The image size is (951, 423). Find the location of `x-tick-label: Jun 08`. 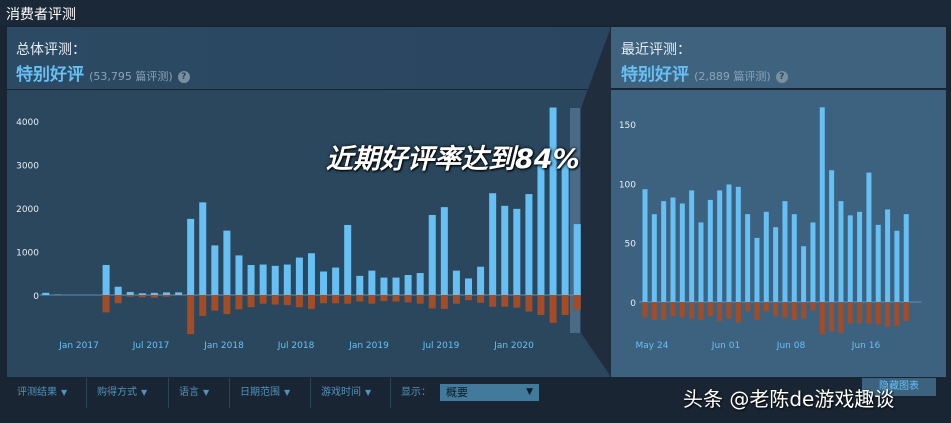

x-tick-label: Jun 08 is located at coordinates (791, 346).